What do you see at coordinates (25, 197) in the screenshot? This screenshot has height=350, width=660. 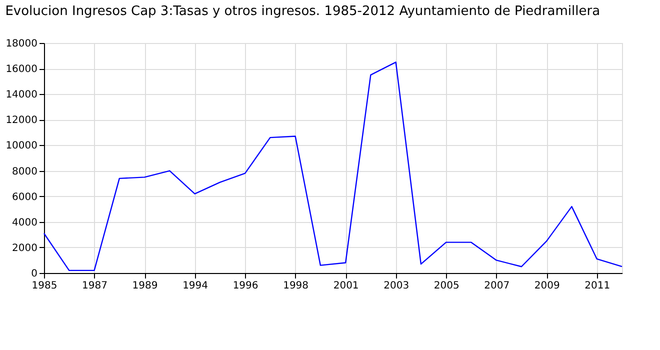 I see `y-tick-label: 6000` at bounding box center [25, 197].